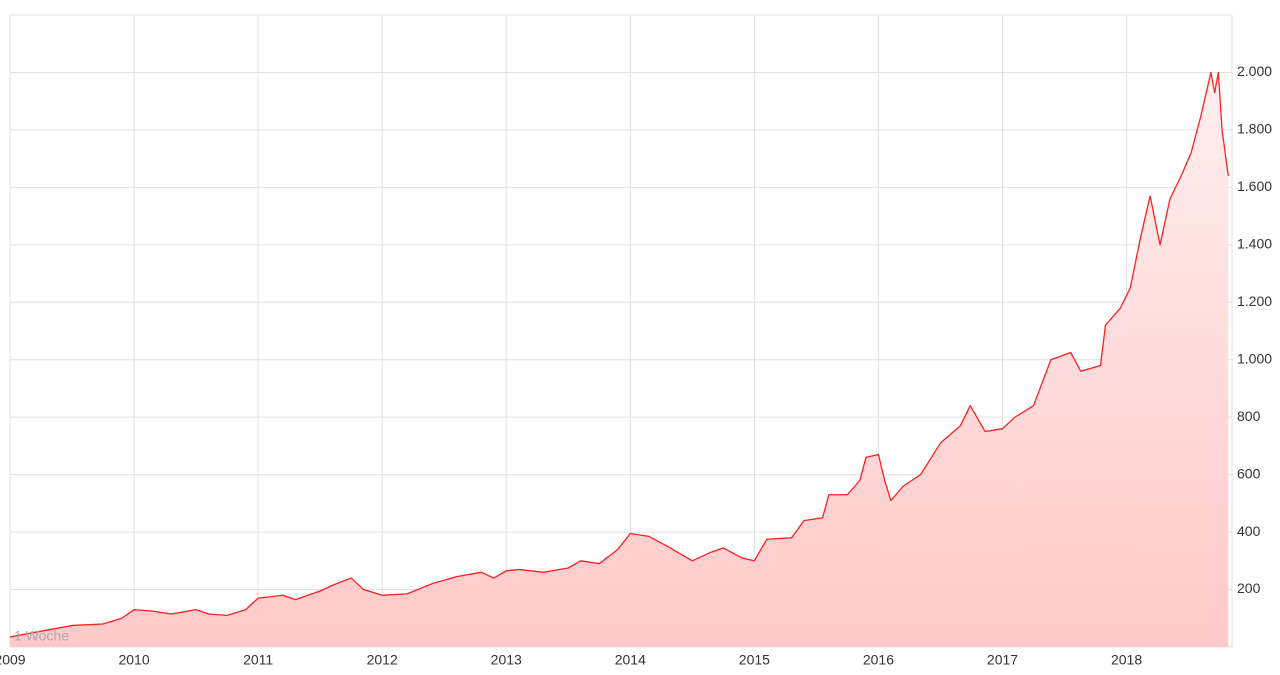  Describe the element at coordinates (754, 660) in the screenshot. I see `x-tick-label: 2015` at that location.